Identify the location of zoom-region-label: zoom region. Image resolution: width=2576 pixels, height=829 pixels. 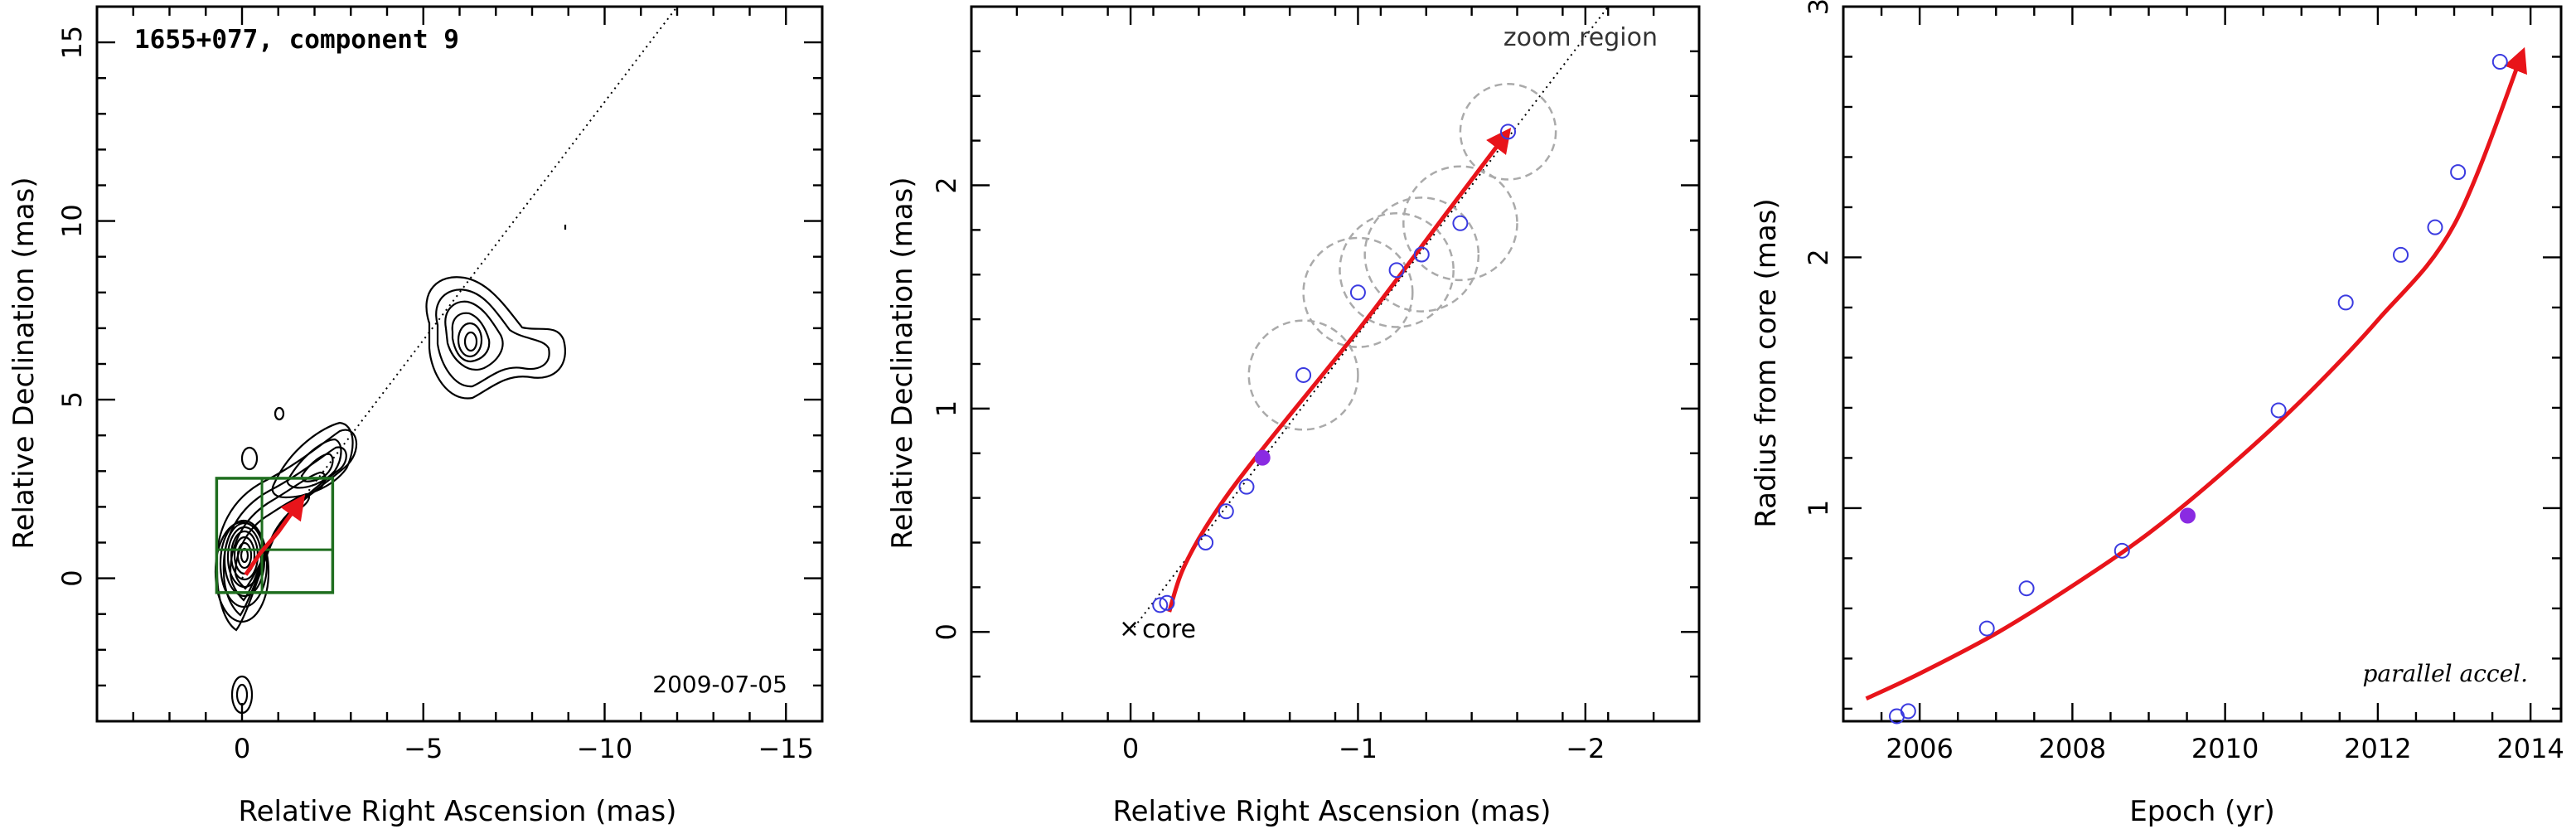
(1580, 37).